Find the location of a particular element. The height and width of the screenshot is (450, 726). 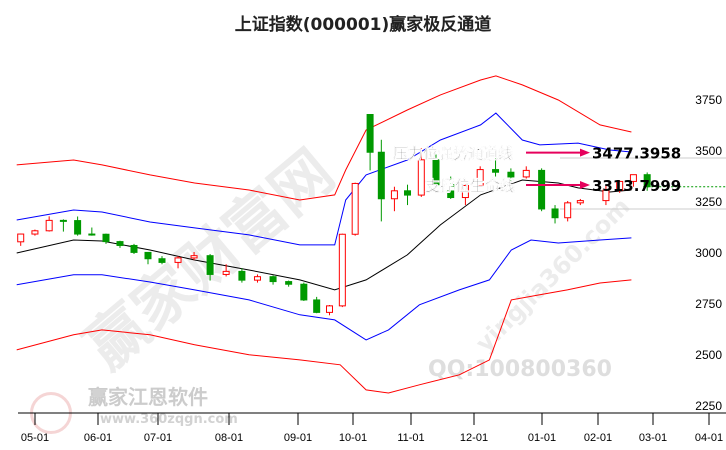

chart-title: 上证指数(000001)赢家极反通道 is located at coordinates (363, 25).